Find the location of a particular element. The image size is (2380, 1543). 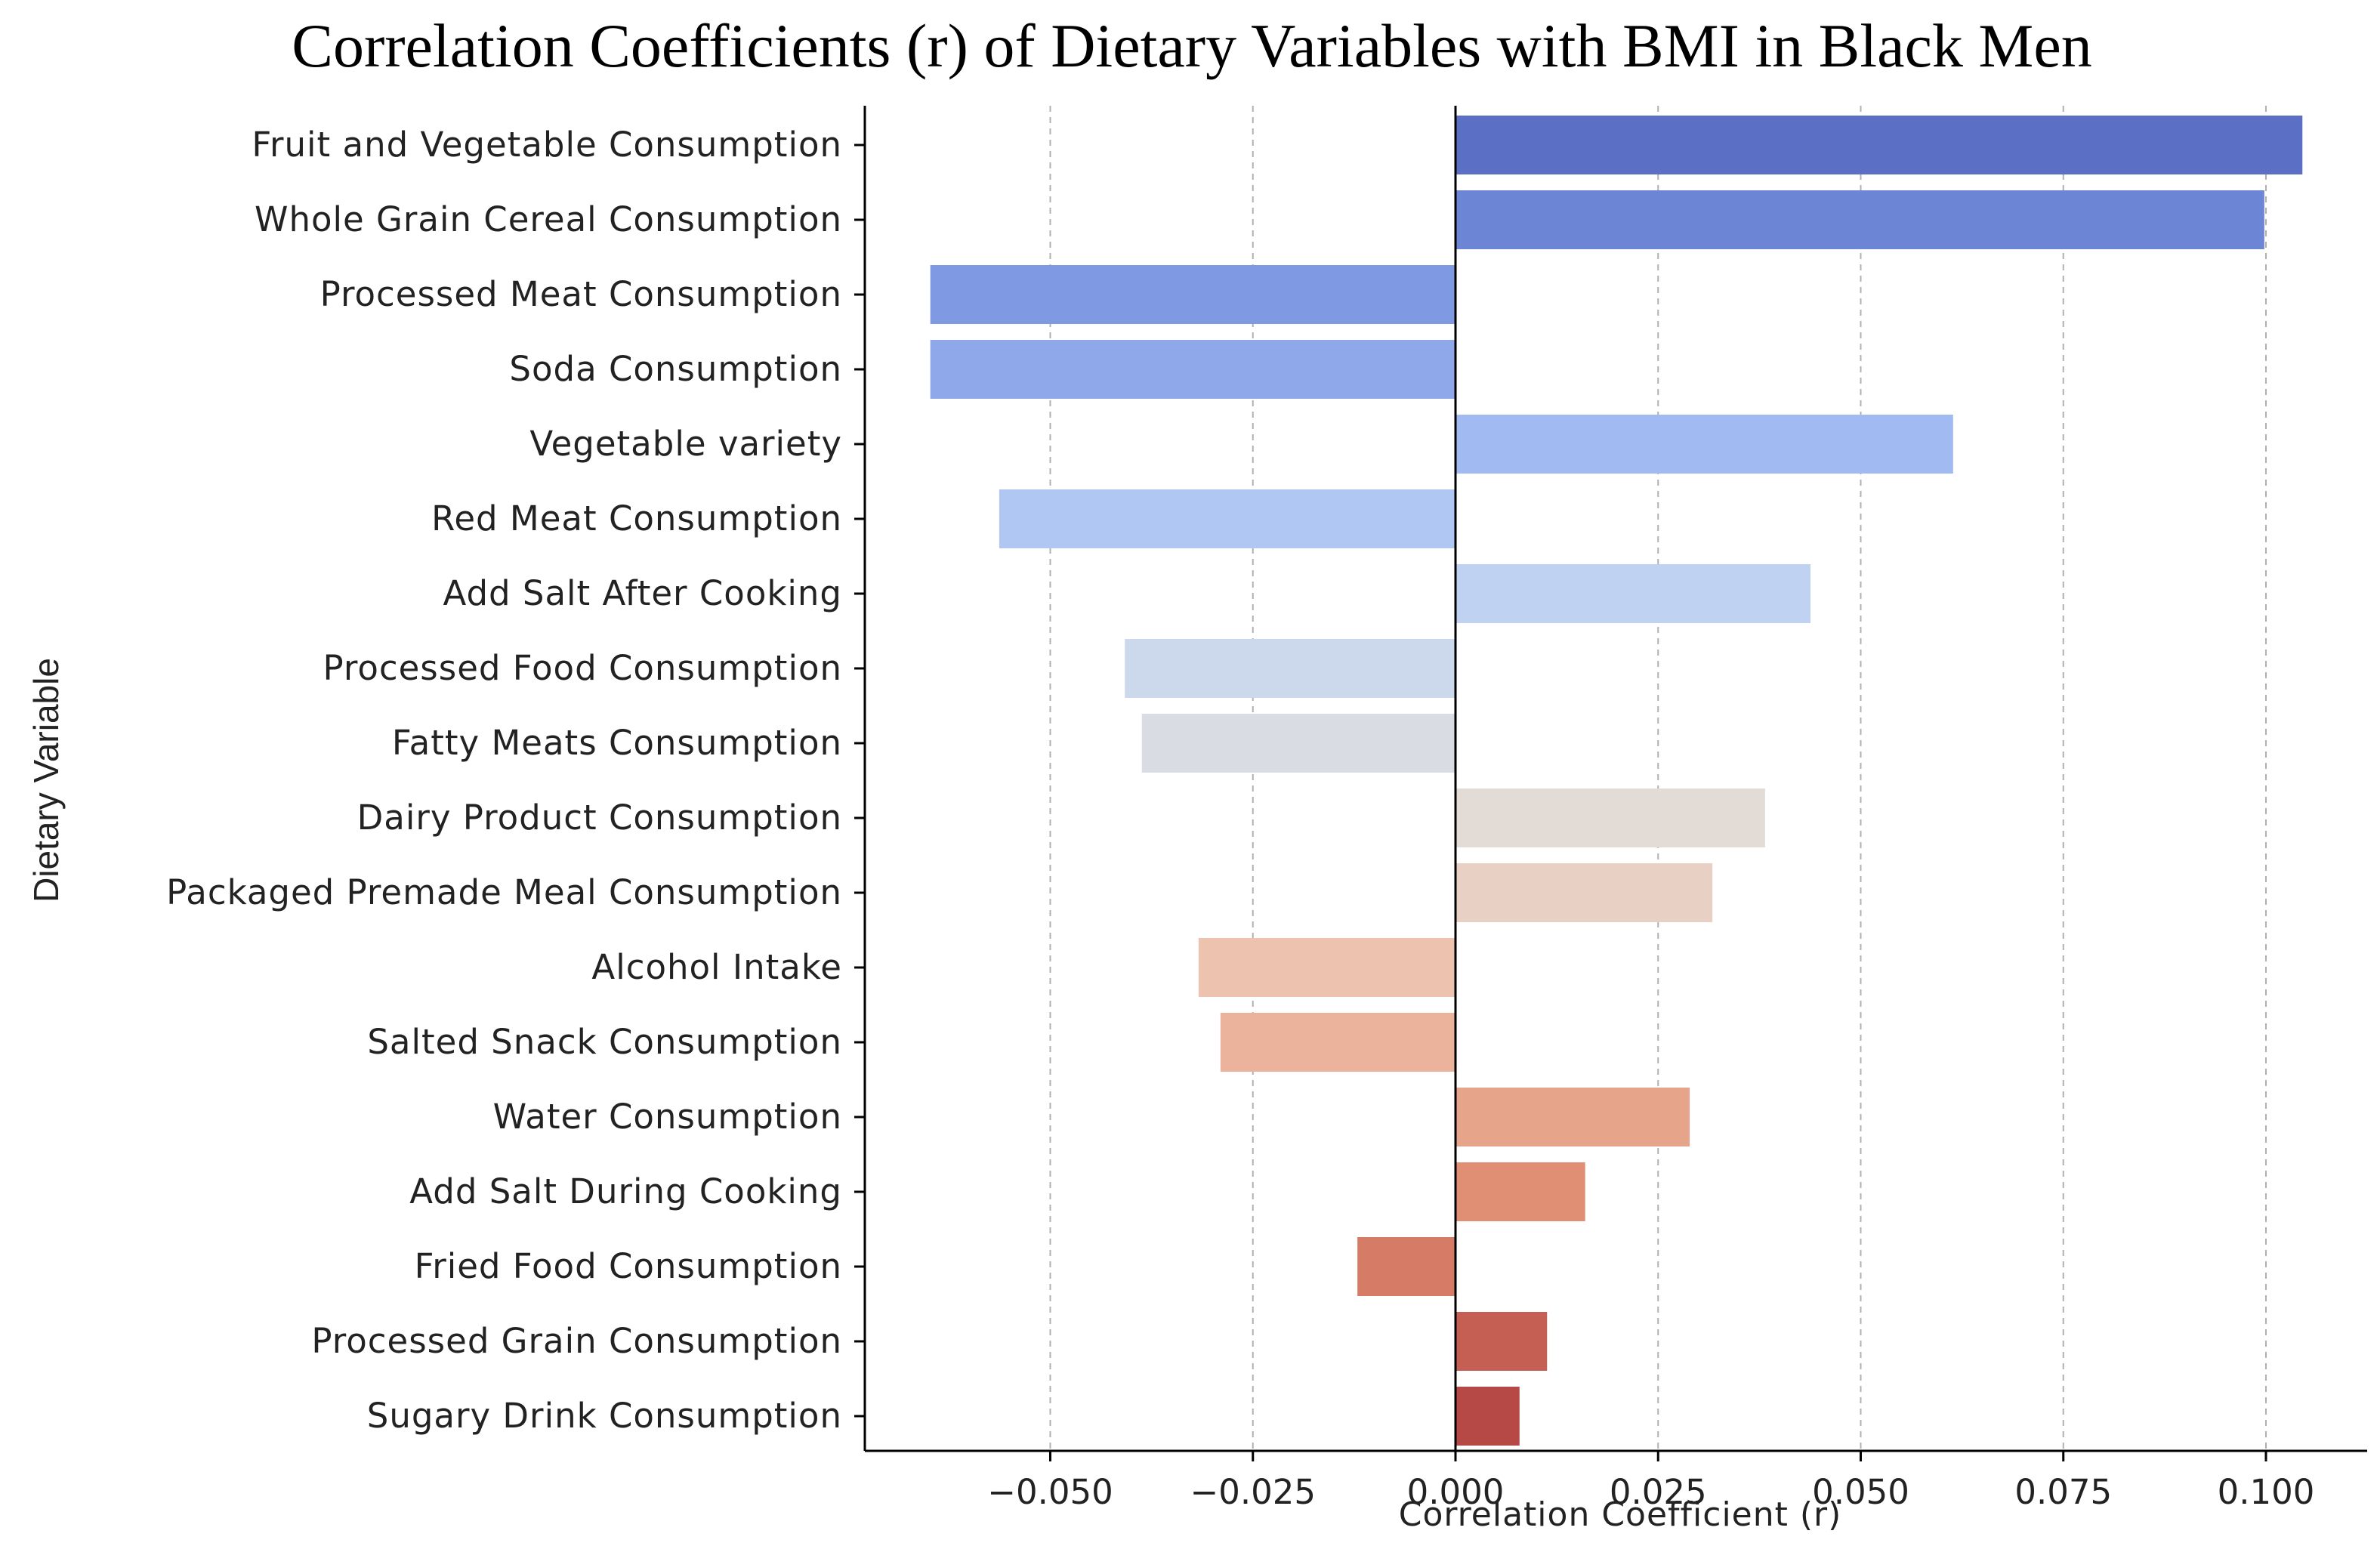

x-tick-label: −0.050 is located at coordinates (1050, 1492).